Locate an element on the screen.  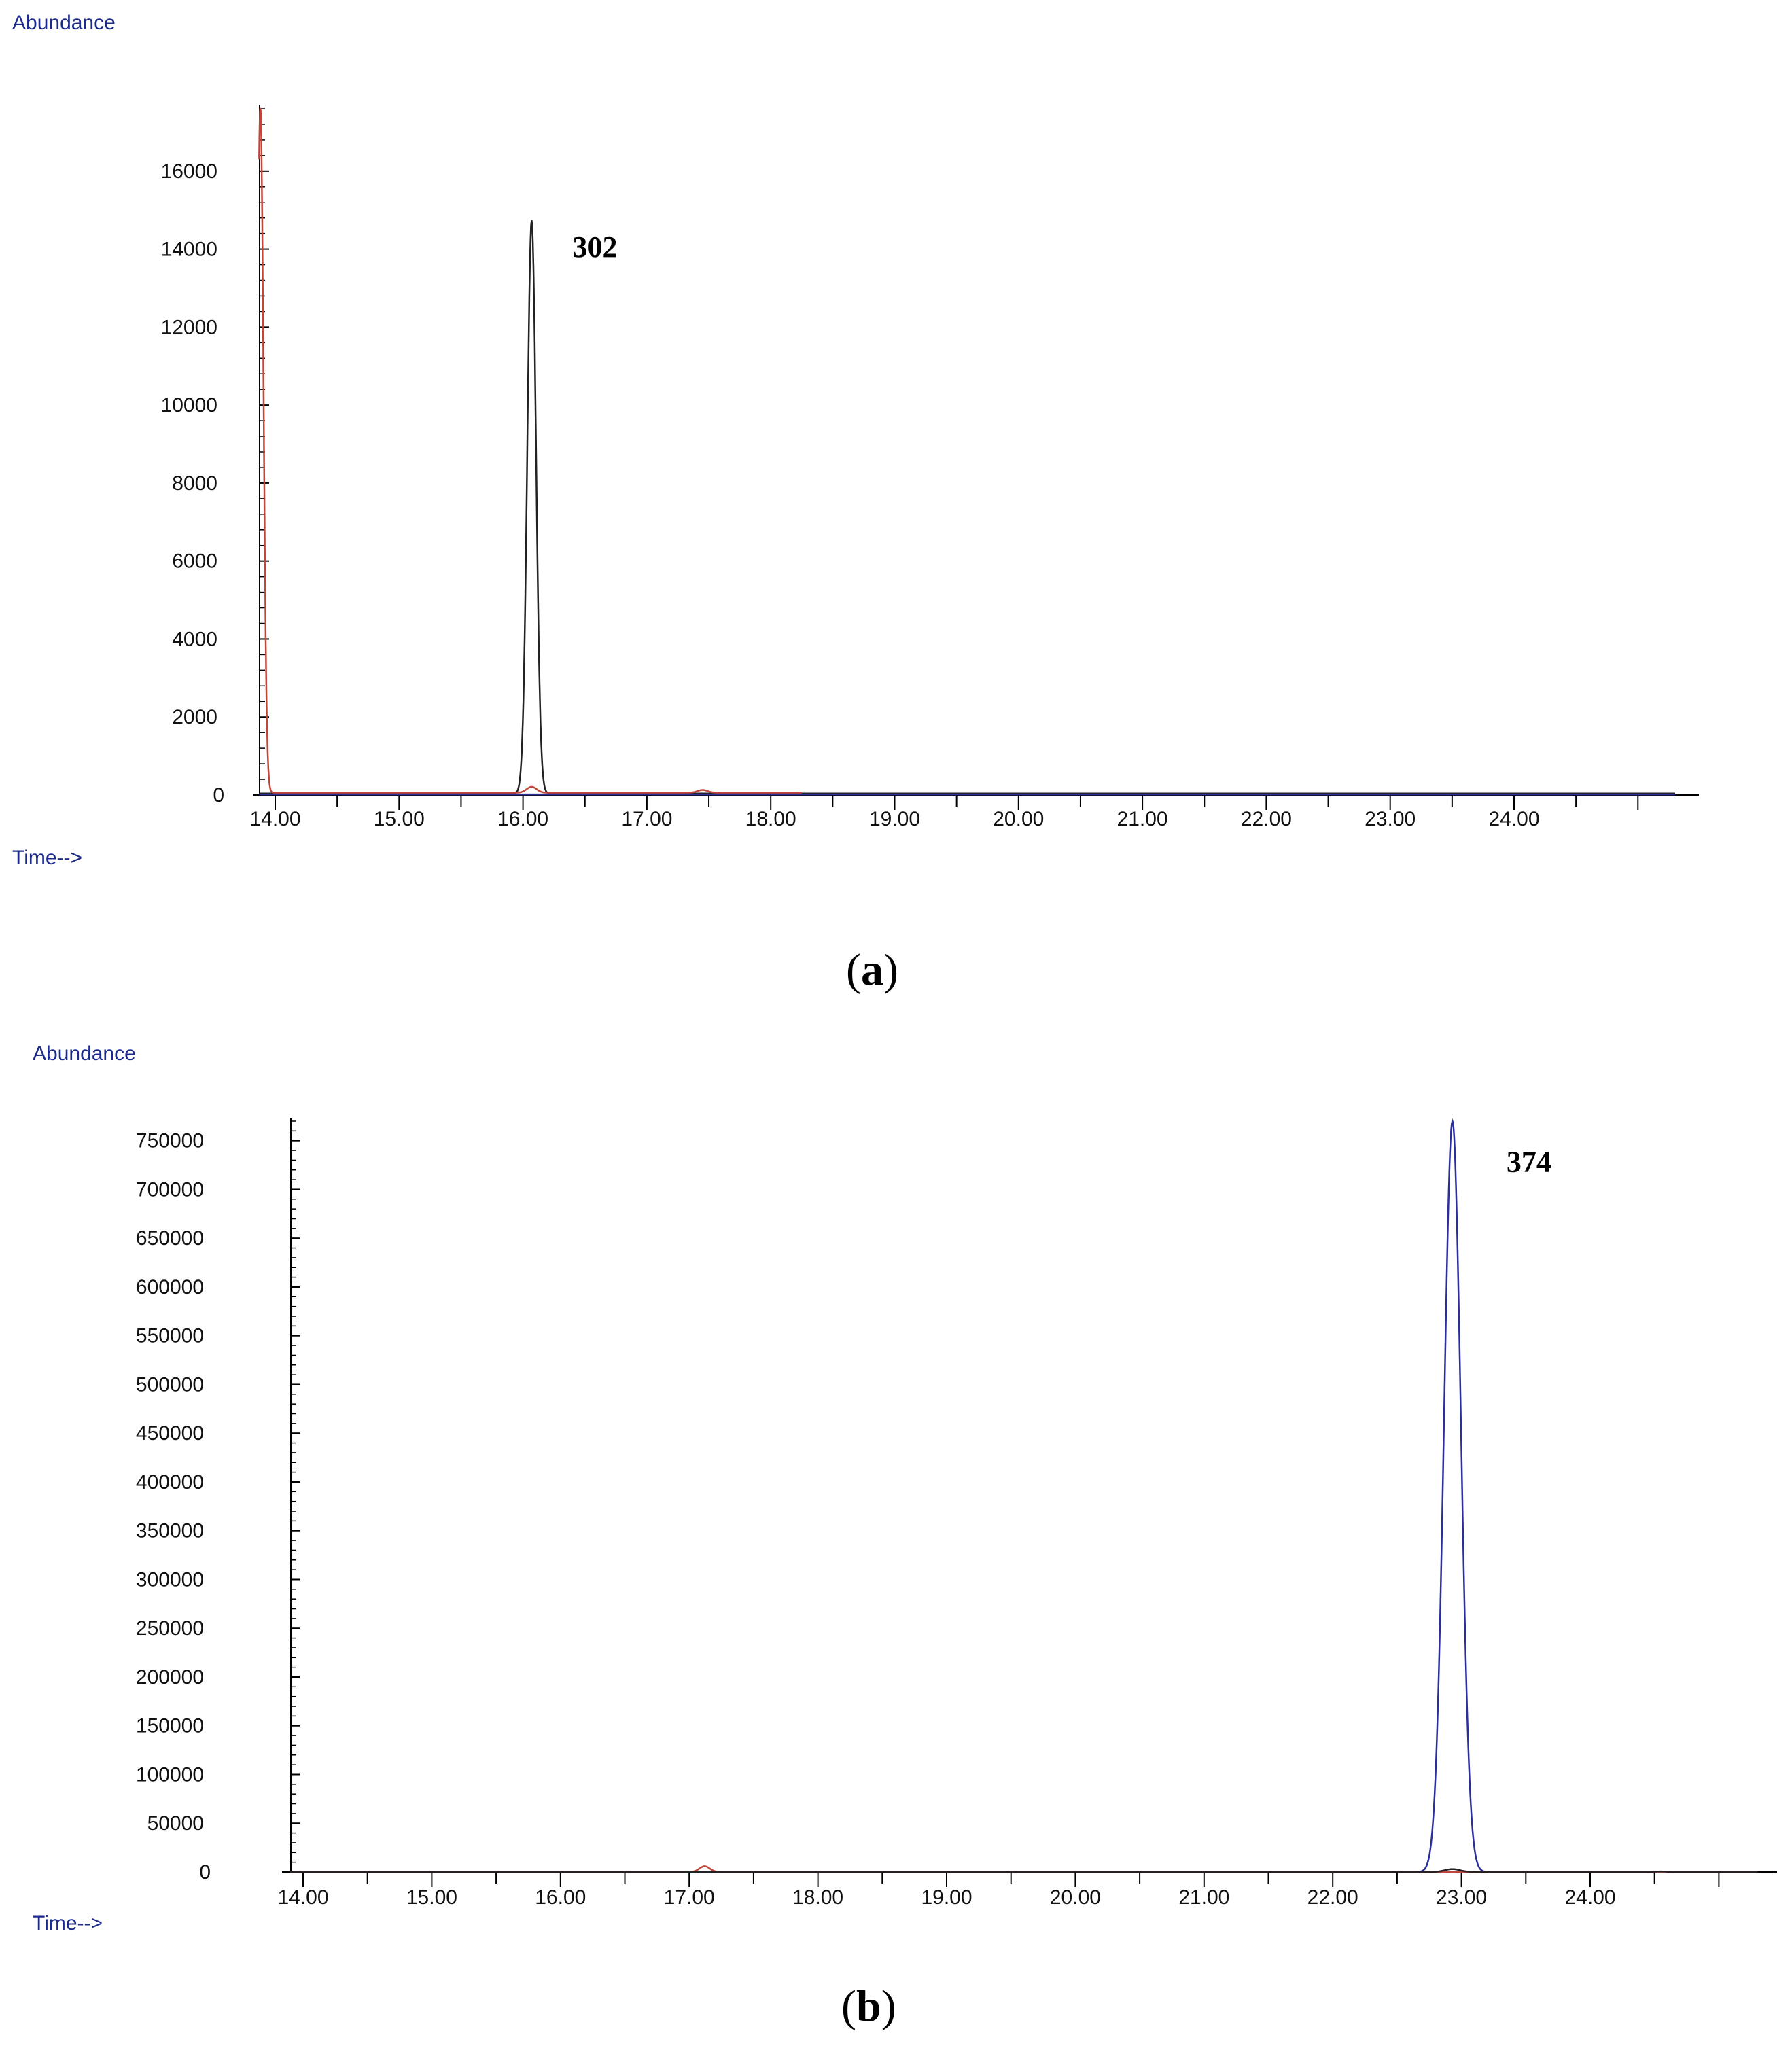
y-tick-label: 550000 is located at coordinates (170, 1336).